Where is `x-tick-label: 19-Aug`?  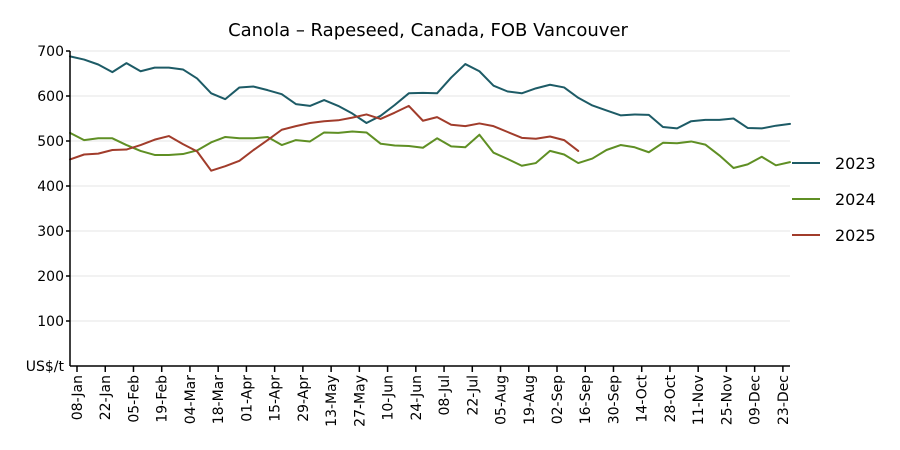 x-tick-label: 19-Aug is located at coordinates (530, 400).